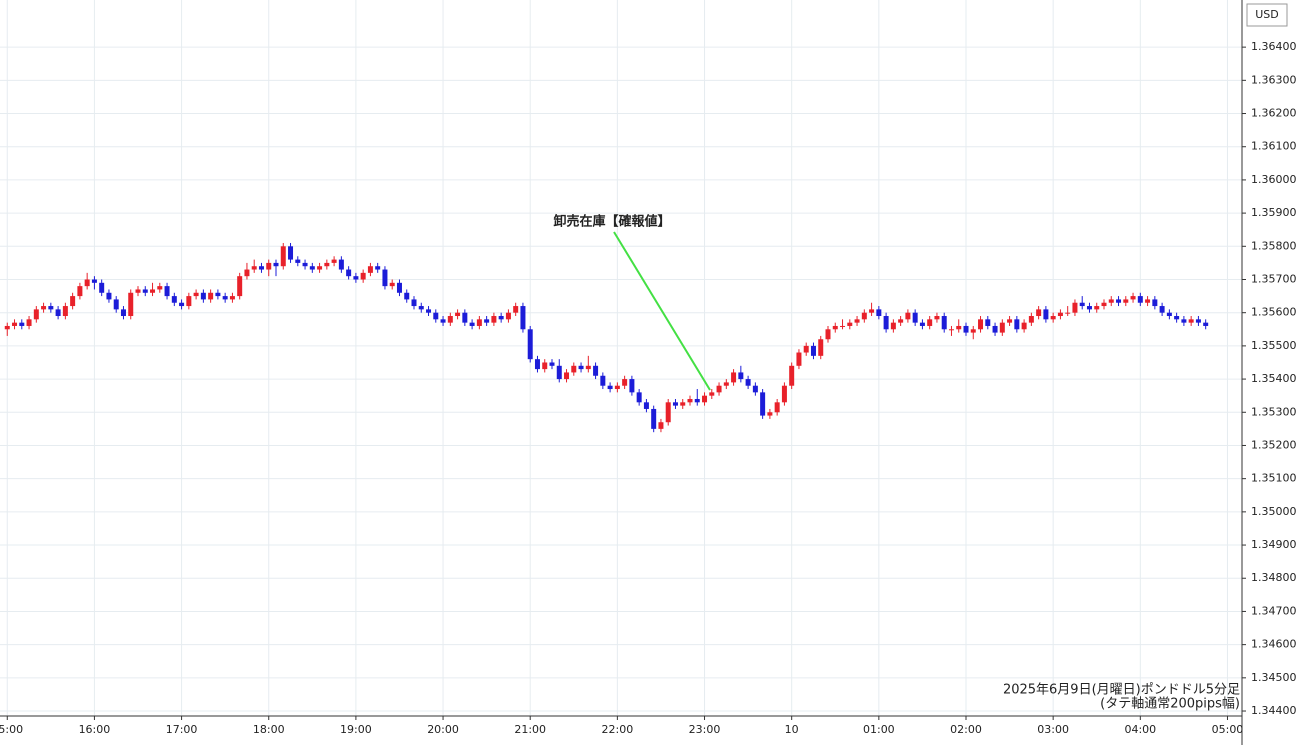  Describe the element at coordinates (1274, 378) in the screenshot. I see `y-tick-label: 1.35400` at that location.